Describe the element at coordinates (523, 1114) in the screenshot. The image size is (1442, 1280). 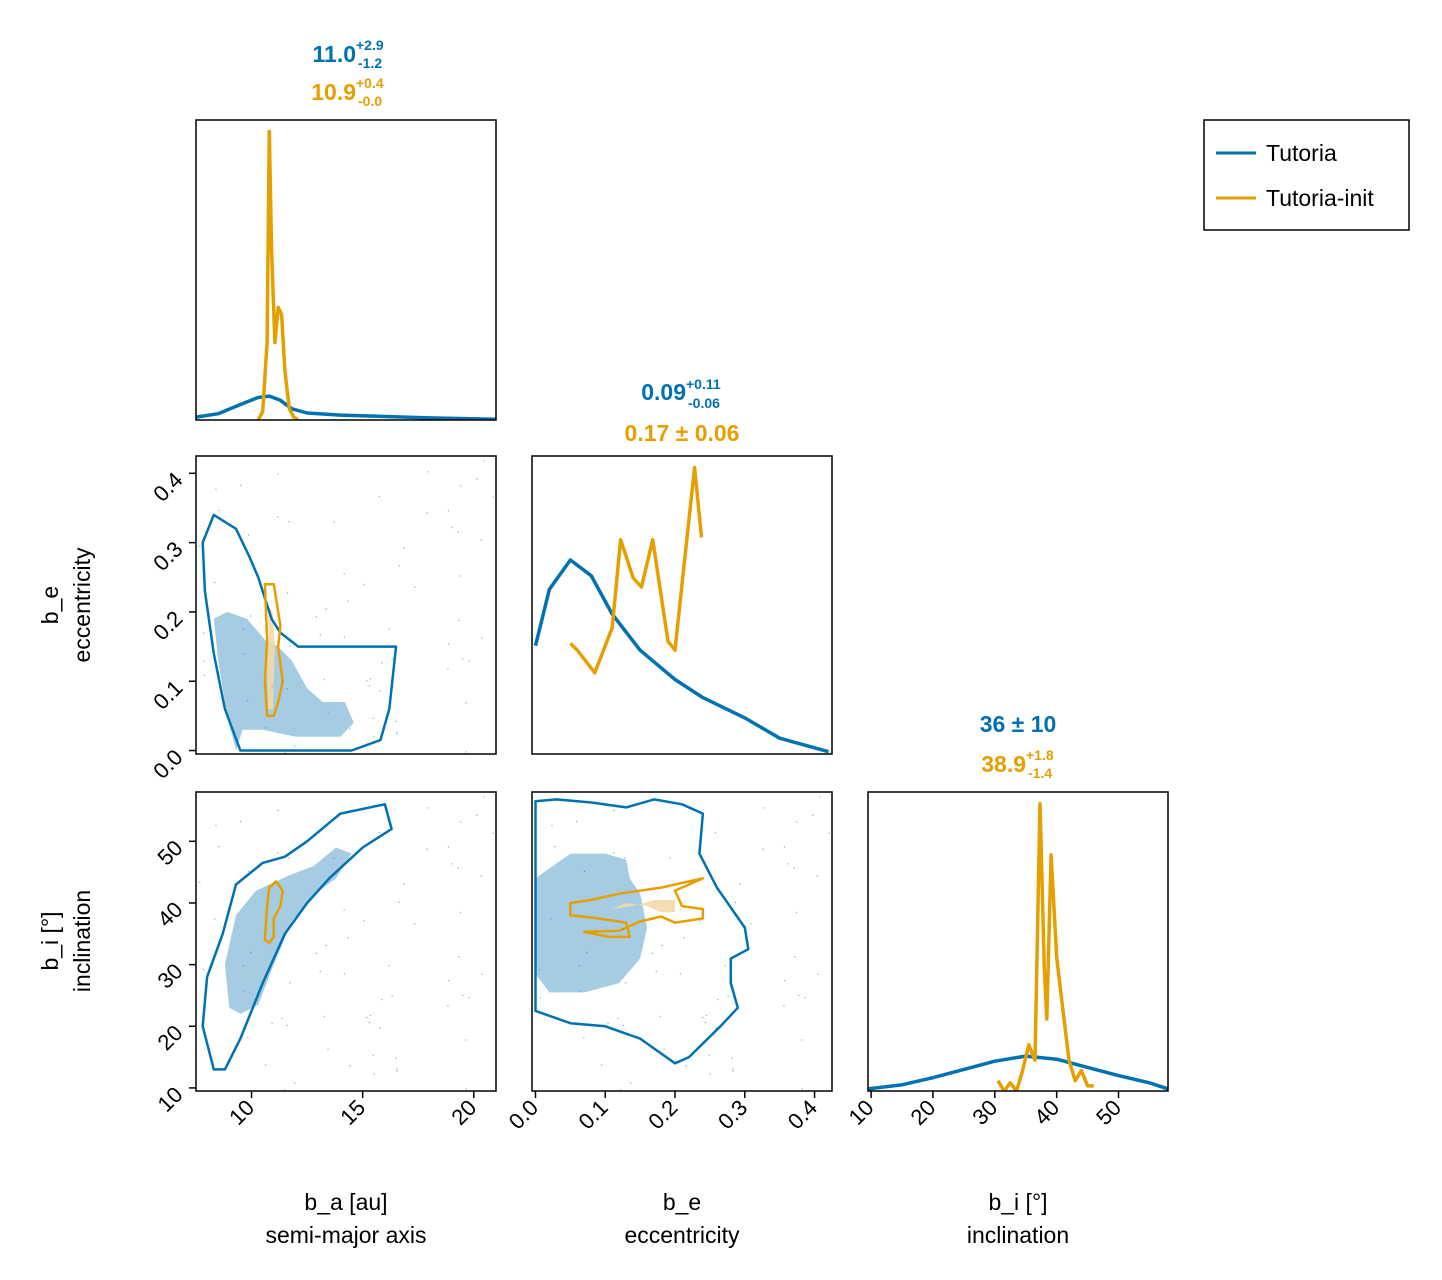
I see `x-tick-label-e-0: 0.0` at that location.